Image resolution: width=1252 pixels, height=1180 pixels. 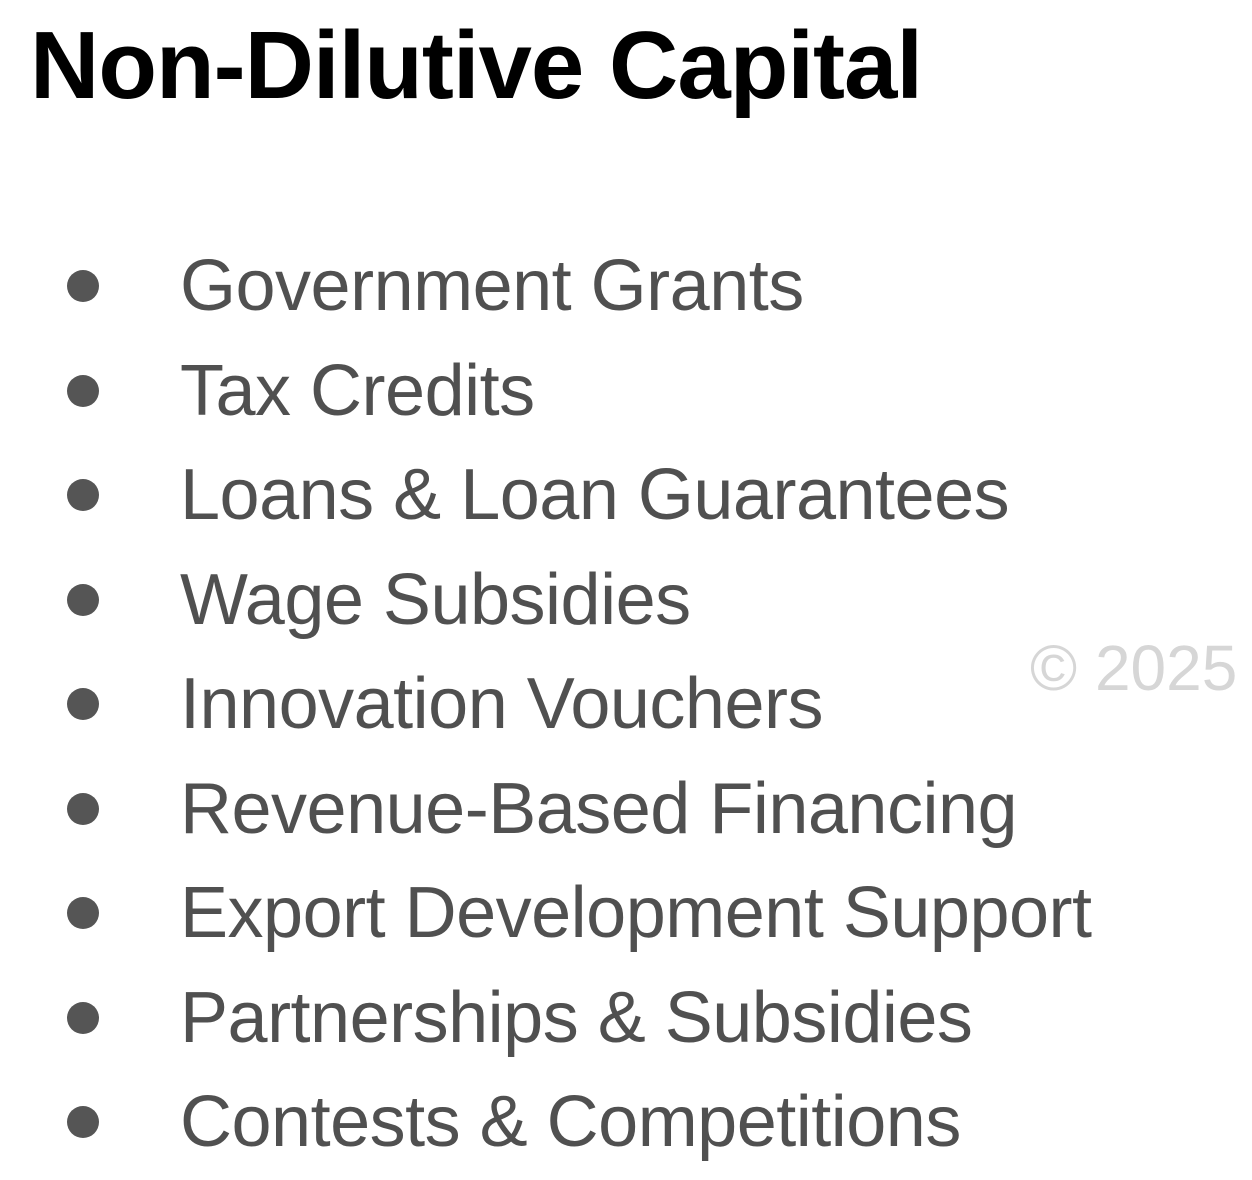 I want to click on bullet-text: Wage Subsidies, so click(x=435, y=599).